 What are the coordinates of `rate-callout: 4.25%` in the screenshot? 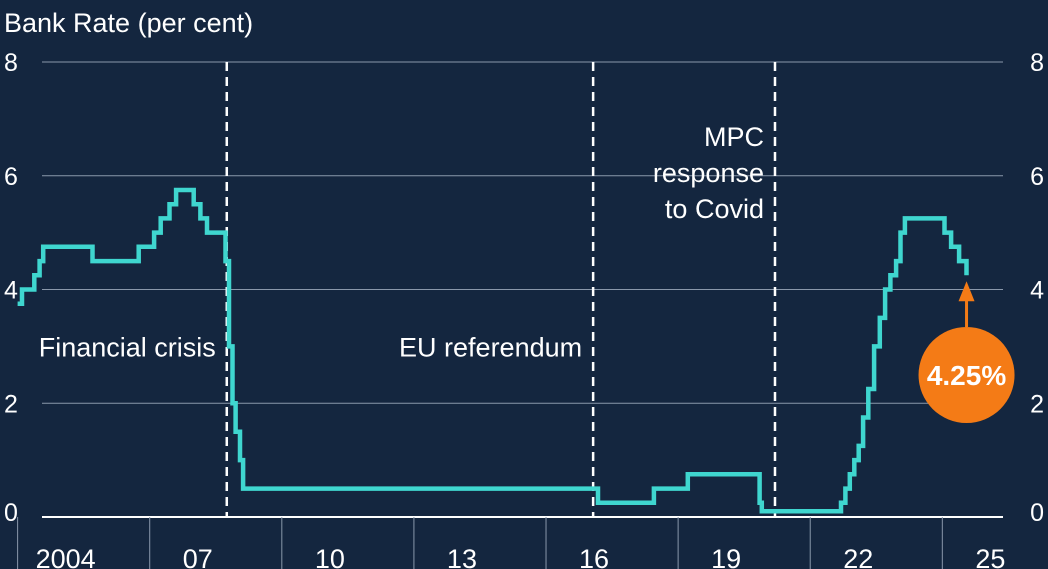 It's located at (966, 352).